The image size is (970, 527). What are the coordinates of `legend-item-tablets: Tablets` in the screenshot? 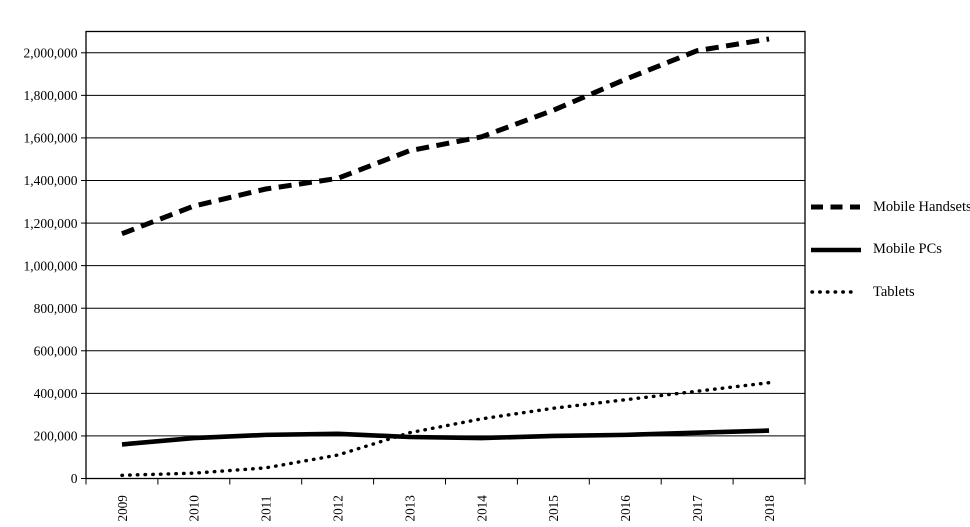 It's located at (890, 292).